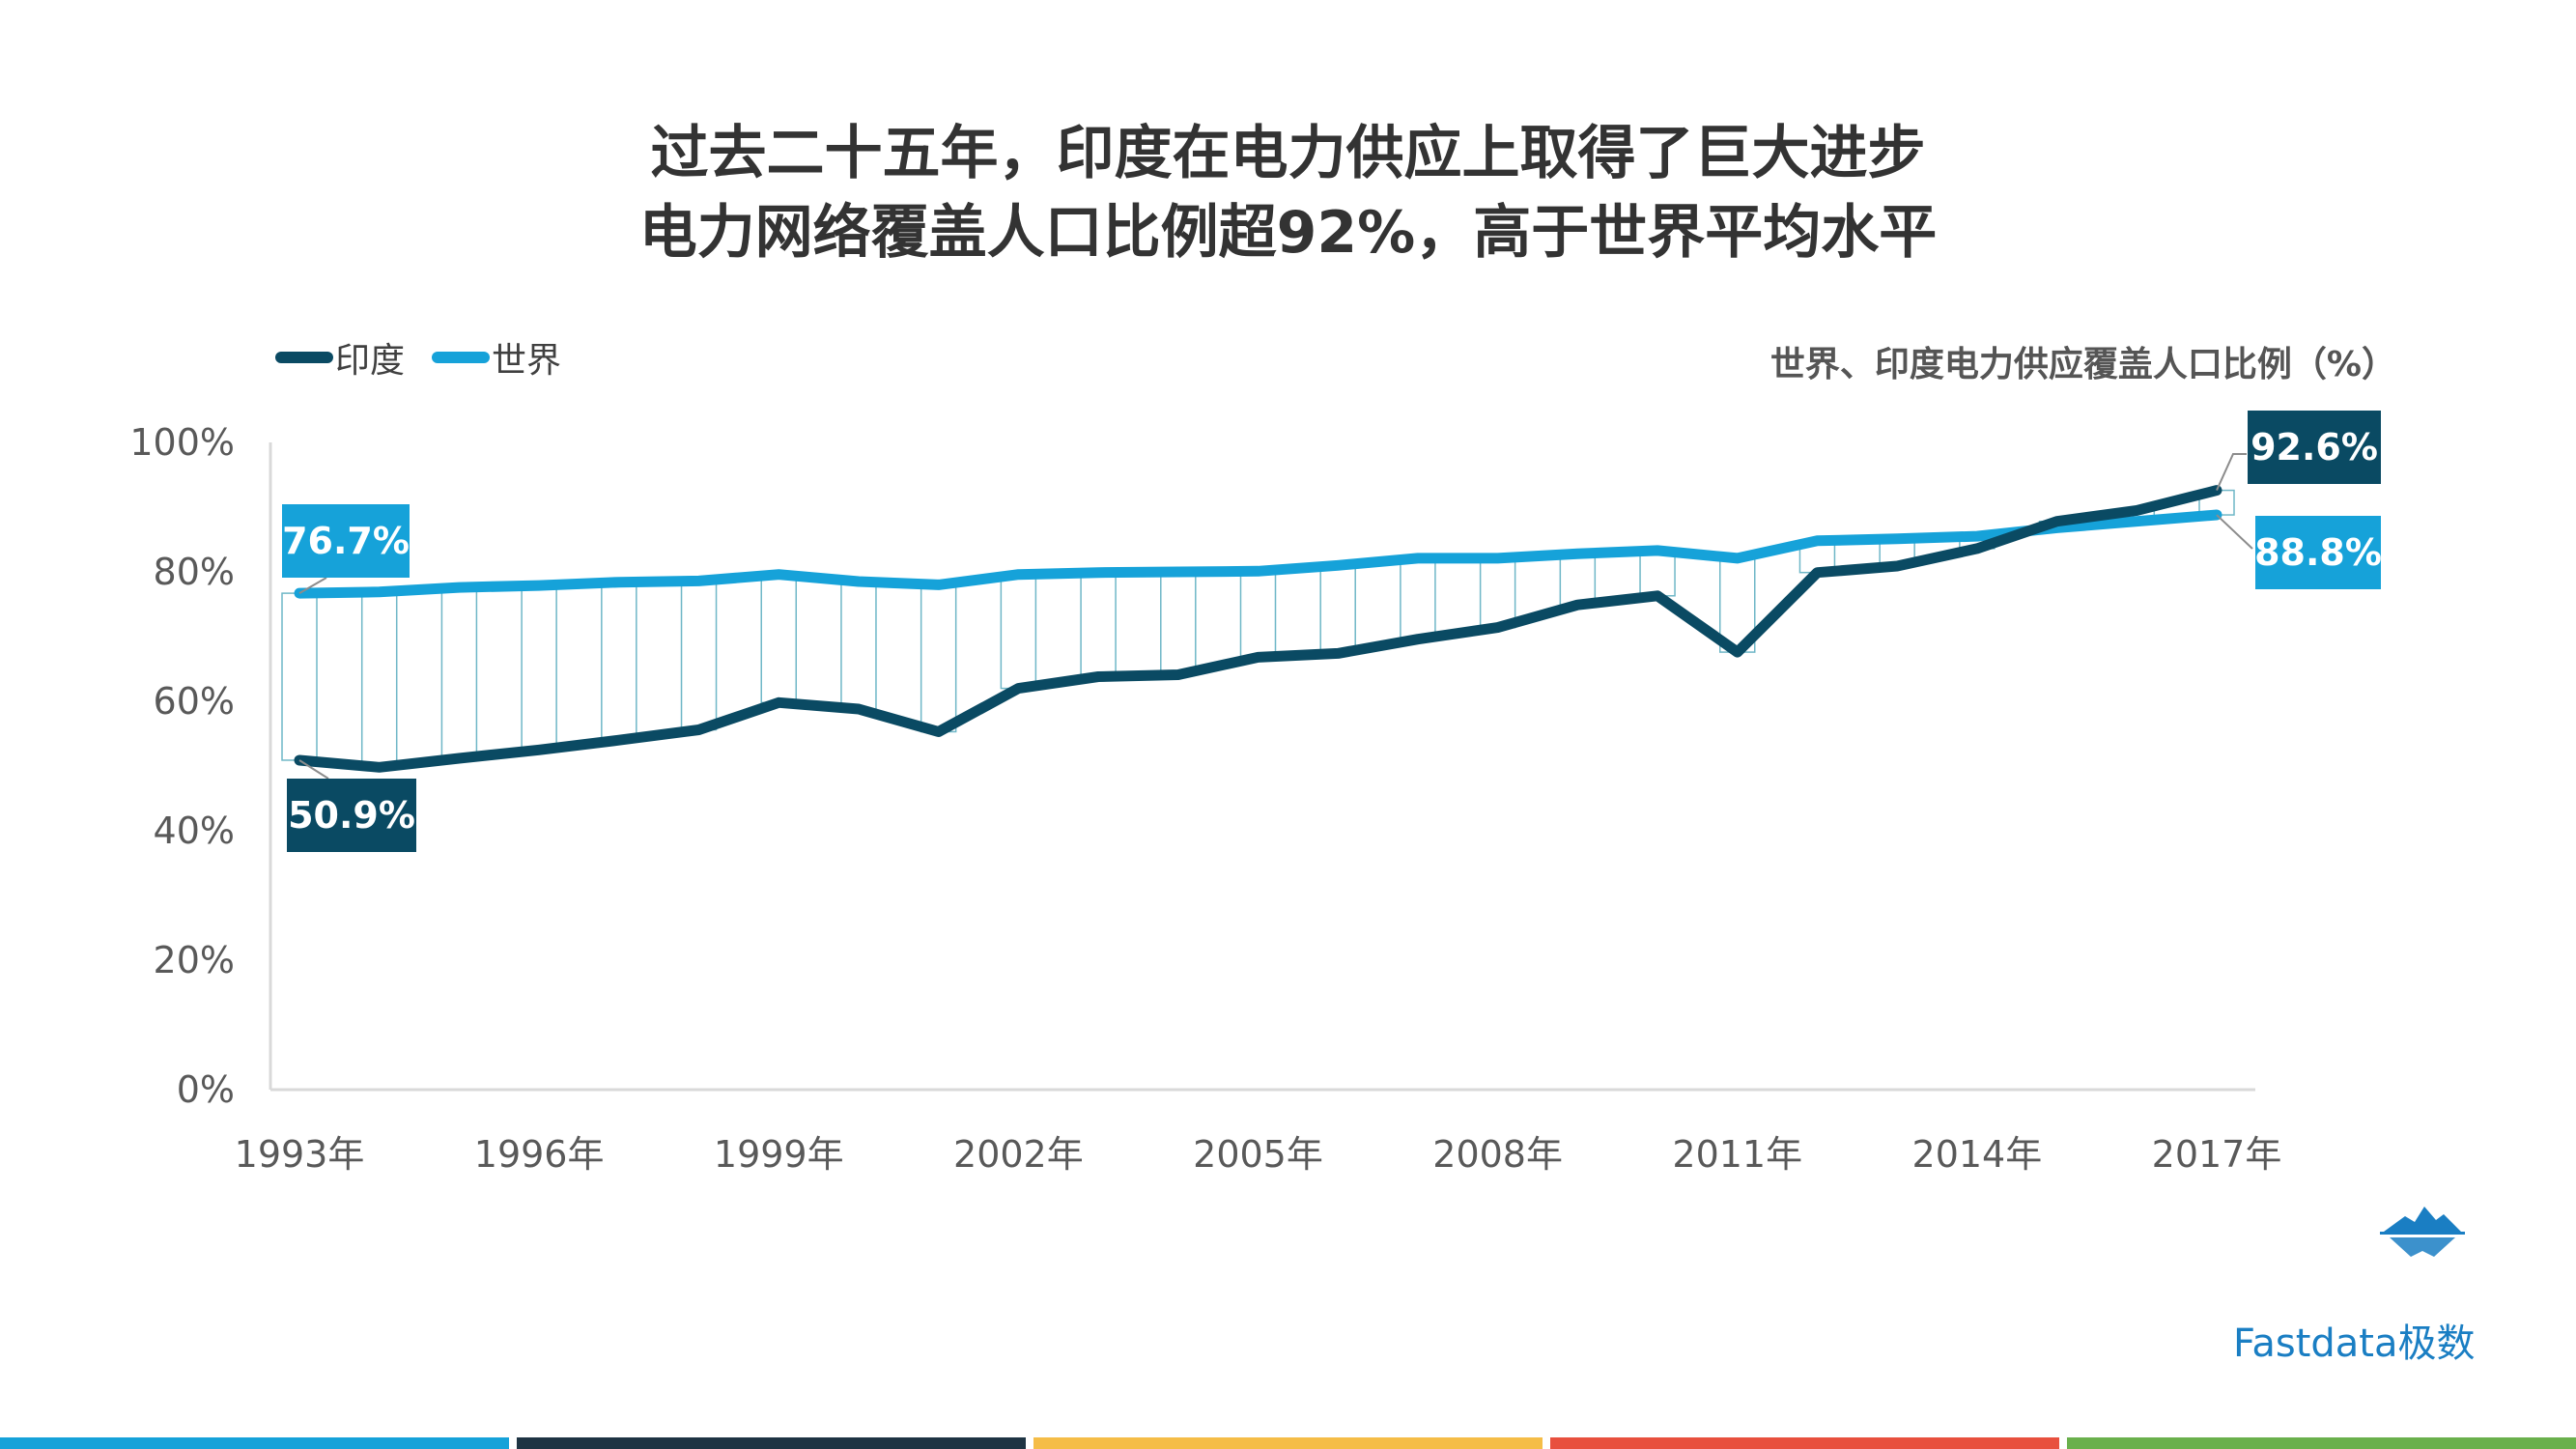 The image size is (2576, 1449). Describe the element at coordinates (2217, 1154) in the screenshot. I see `x-tick-label: 2017年` at that location.